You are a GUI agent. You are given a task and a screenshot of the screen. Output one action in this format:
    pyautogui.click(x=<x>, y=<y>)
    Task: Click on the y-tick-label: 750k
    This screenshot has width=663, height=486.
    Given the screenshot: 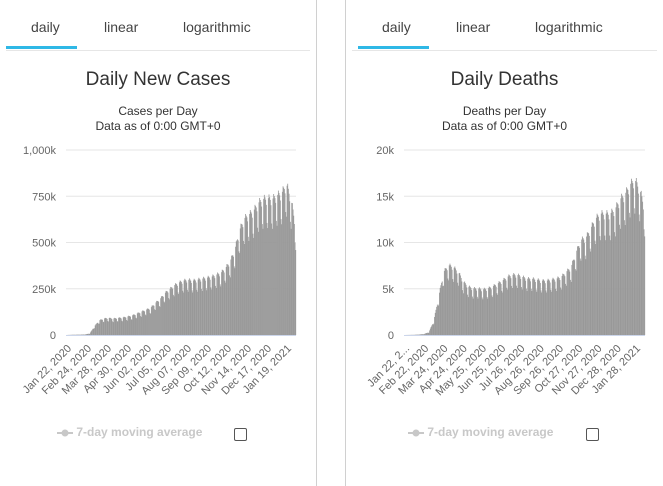 What is the action you would take?
    pyautogui.click(x=44, y=197)
    